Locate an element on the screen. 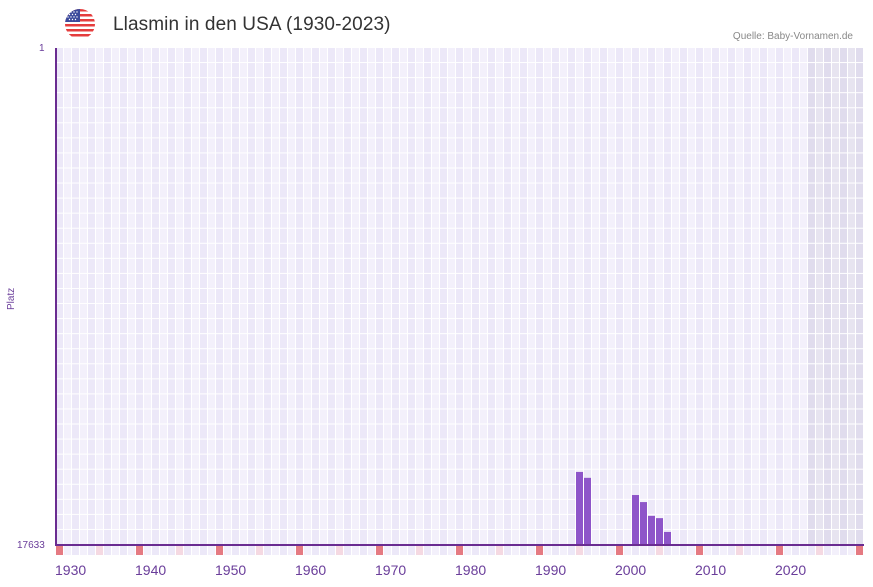 The height and width of the screenshot is (587, 873). x-tick-label: 1980 is located at coordinates (471, 570).